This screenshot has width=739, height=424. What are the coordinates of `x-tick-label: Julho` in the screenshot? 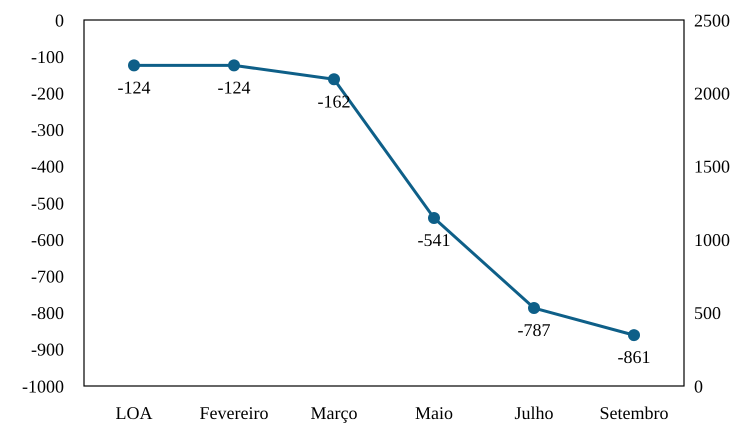 It's located at (534, 413).